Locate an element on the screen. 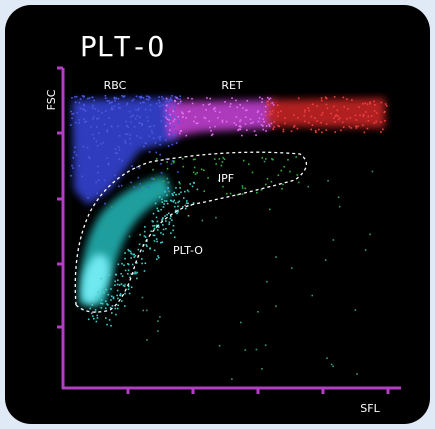 This screenshot has height=429, width=435. title: PLT-O is located at coordinates (122, 46).